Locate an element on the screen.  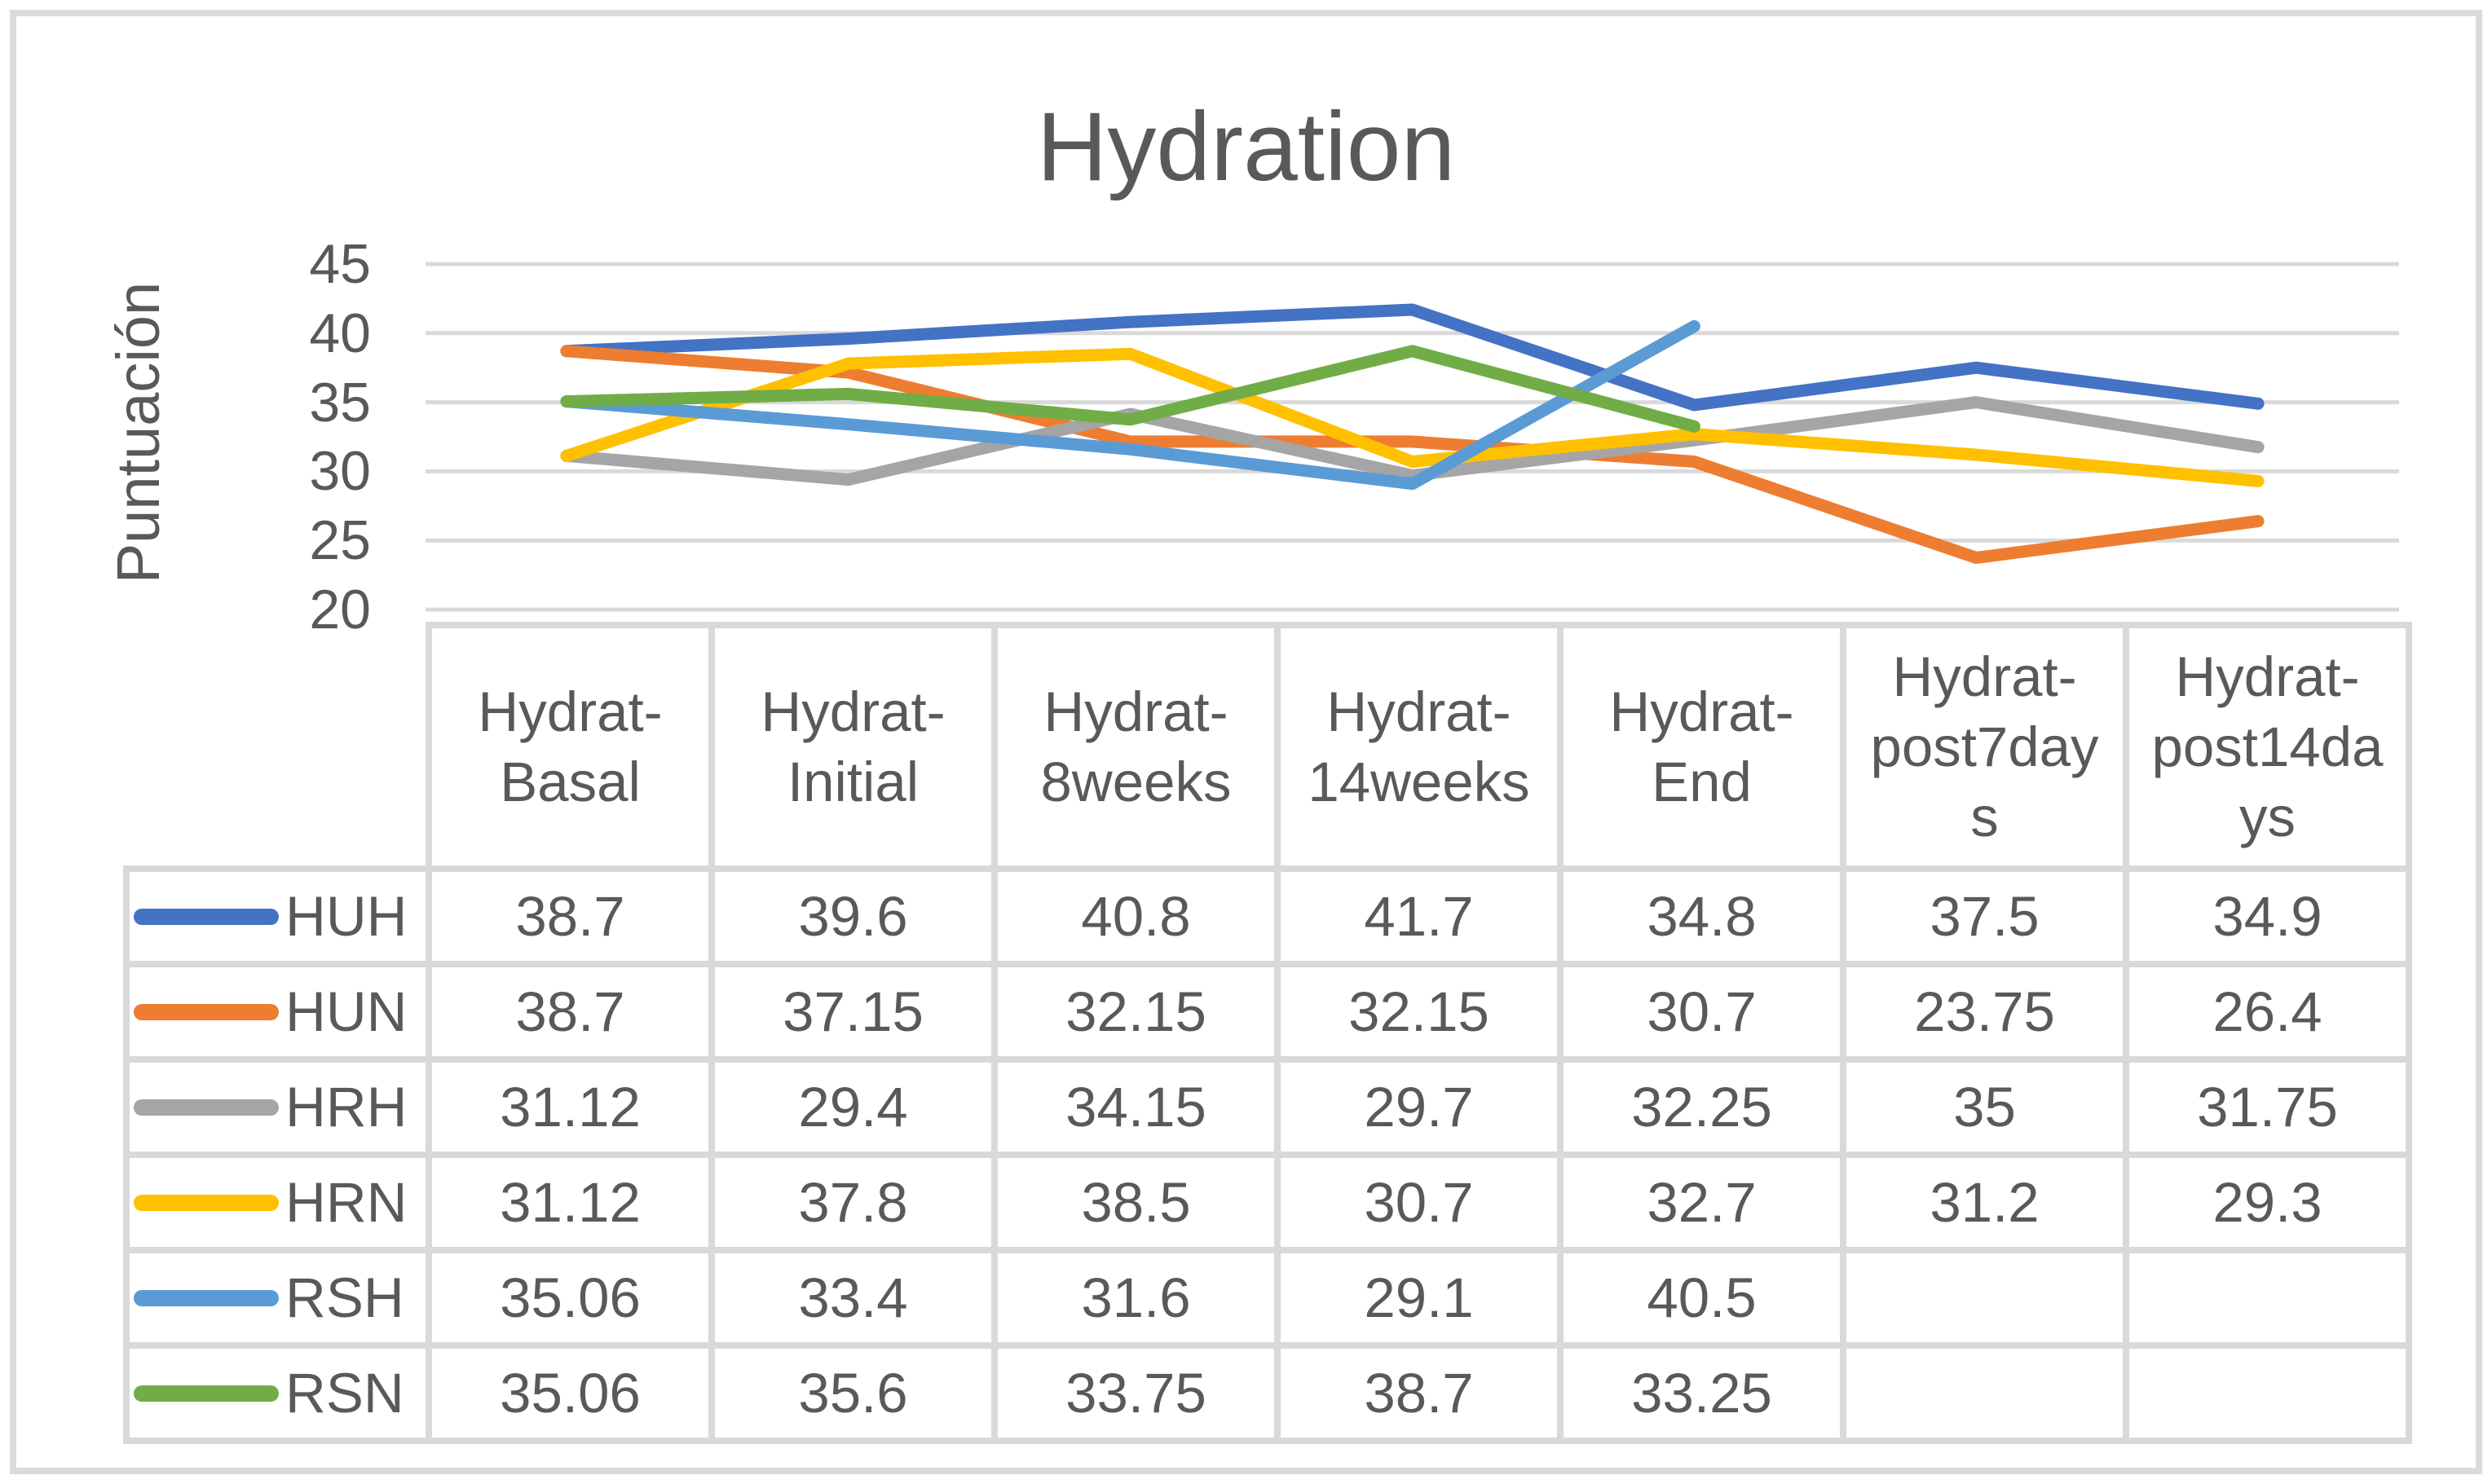
value-cell-HUN-2: 32.15 is located at coordinates (1136, 1012).